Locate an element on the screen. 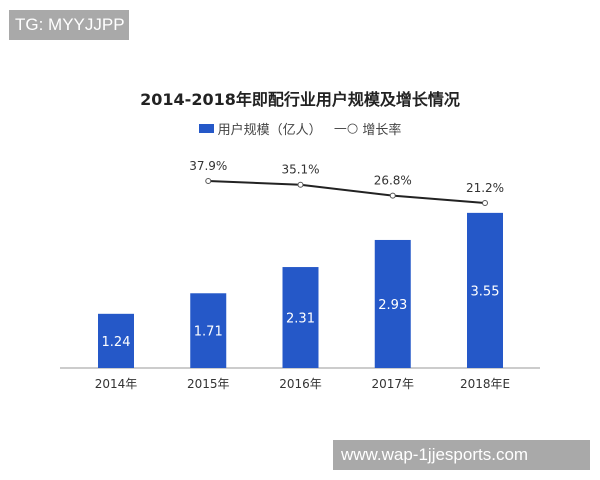 This screenshot has width=600, height=480. growth-label: 37.9% is located at coordinates (208, 166).